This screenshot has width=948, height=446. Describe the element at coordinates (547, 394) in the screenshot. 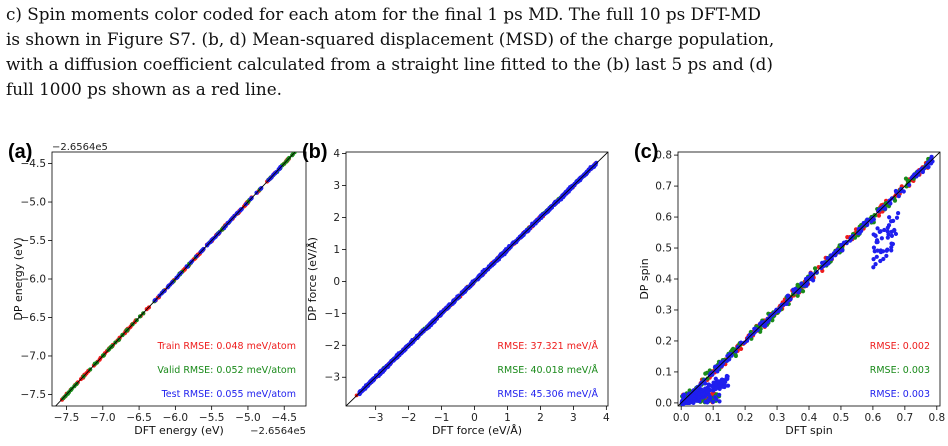

I see `rmse-annotation-test: RMSE: 45.306 meV/Å` at that location.